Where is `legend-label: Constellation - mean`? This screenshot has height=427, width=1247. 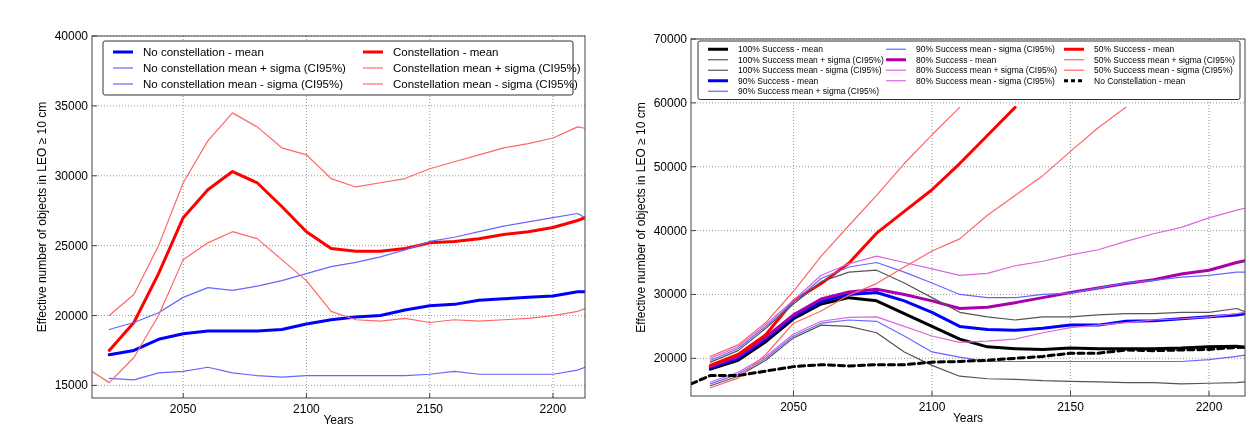
legend-label: Constellation - mean is located at coordinates (446, 52).